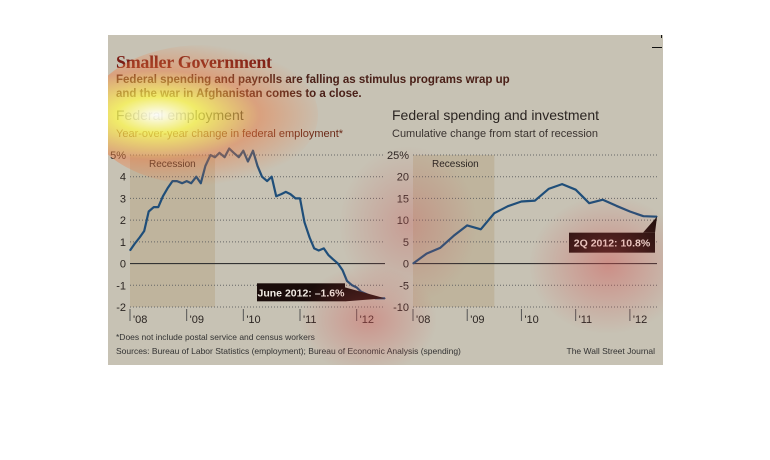 Image resolution: width=770 pixels, height=460 pixels. I want to click on y-tick-label: -2, so click(121, 308).